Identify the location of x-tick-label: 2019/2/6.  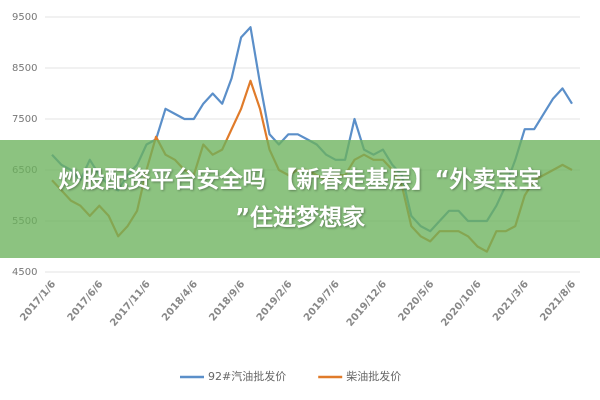
(275, 301).